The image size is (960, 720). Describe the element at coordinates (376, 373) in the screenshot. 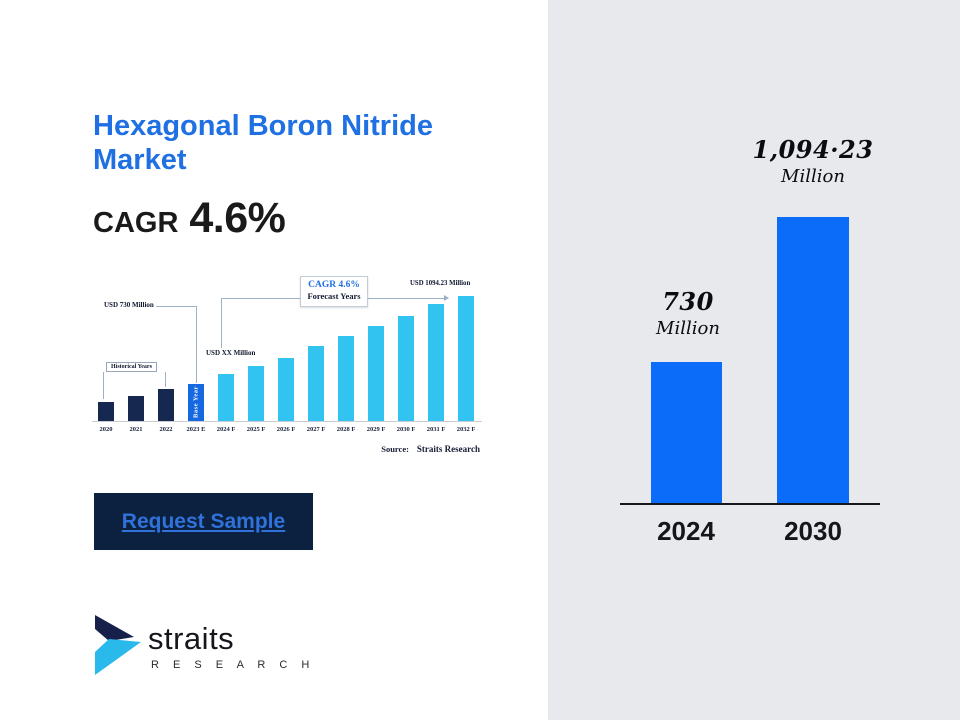

I see `embedded-bar-2029-f` at that location.